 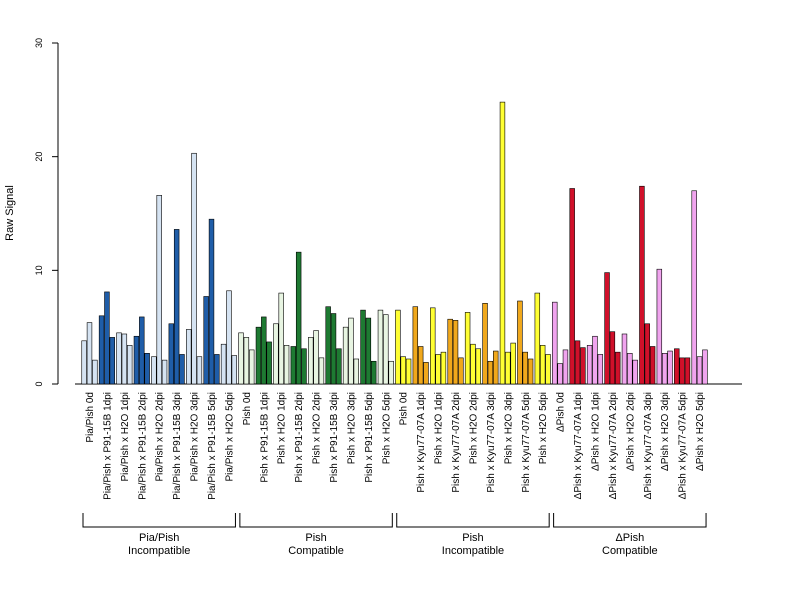 What do you see at coordinates (159, 538) in the screenshot?
I see `group-label: Pia/Pish` at bounding box center [159, 538].